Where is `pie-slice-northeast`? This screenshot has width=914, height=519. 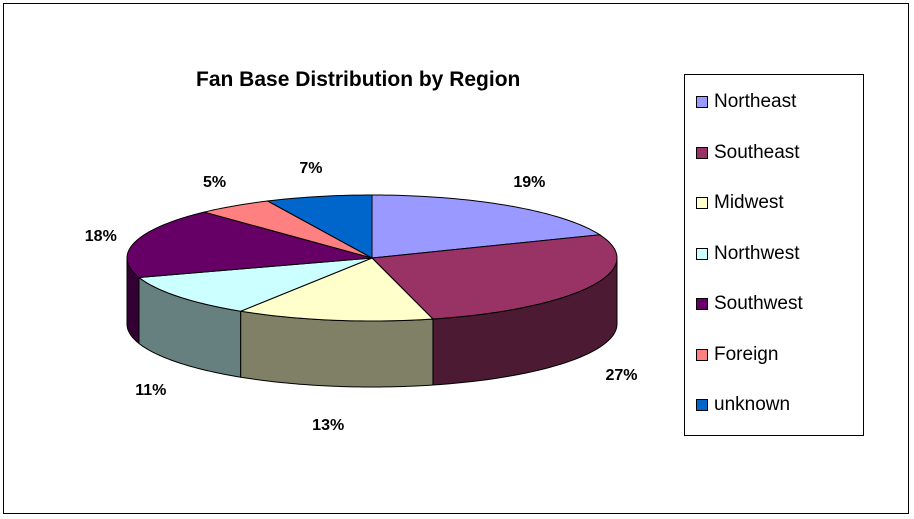 pie-slice-northeast is located at coordinates (486, 226).